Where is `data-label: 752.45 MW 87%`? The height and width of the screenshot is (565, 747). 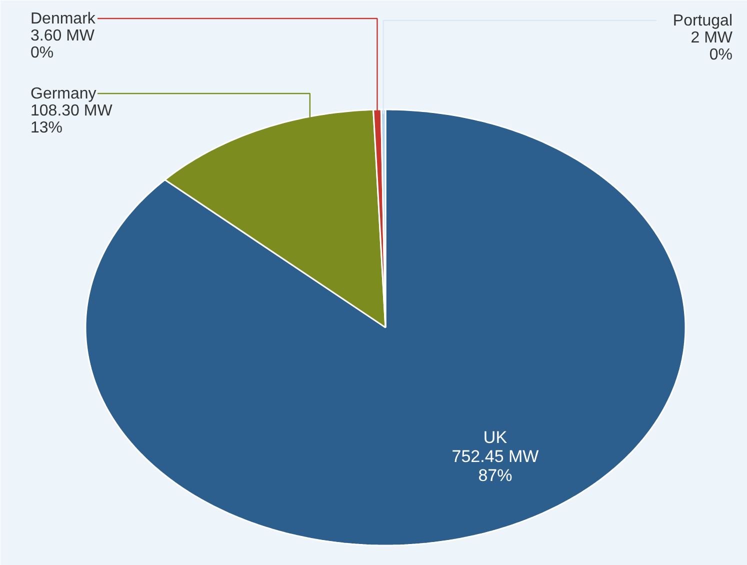 data-label: 752.45 MW 87% is located at coordinates (495, 465).